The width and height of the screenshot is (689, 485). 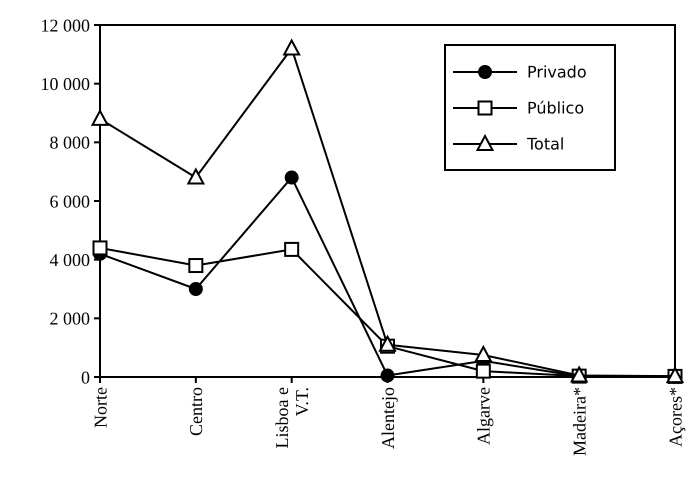 What do you see at coordinates (70, 318) in the screenshot?
I see `y-tick-label: 2 000` at bounding box center [70, 318].